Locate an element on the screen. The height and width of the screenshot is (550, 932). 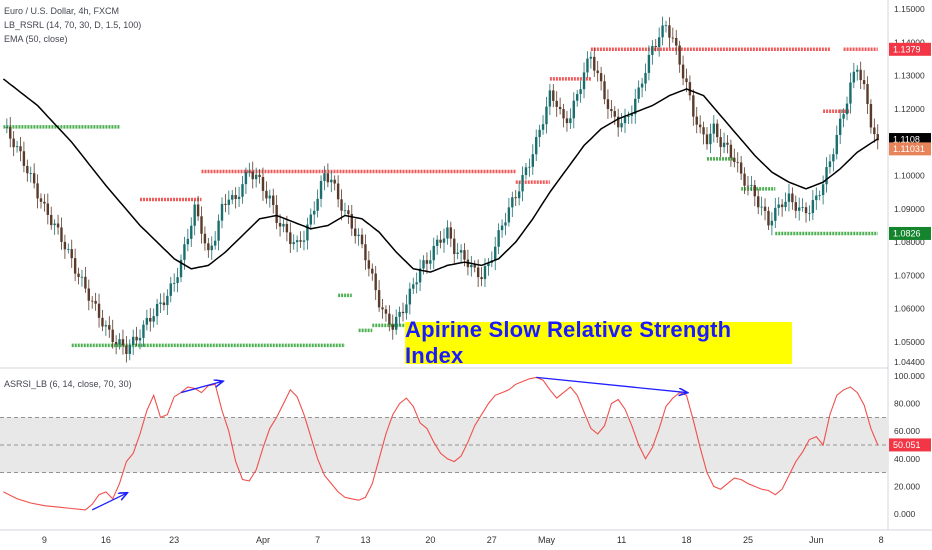
oscillator-legend: ASRSI_LB (6, 14, close, 70, 30) is located at coordinates (68, 384).